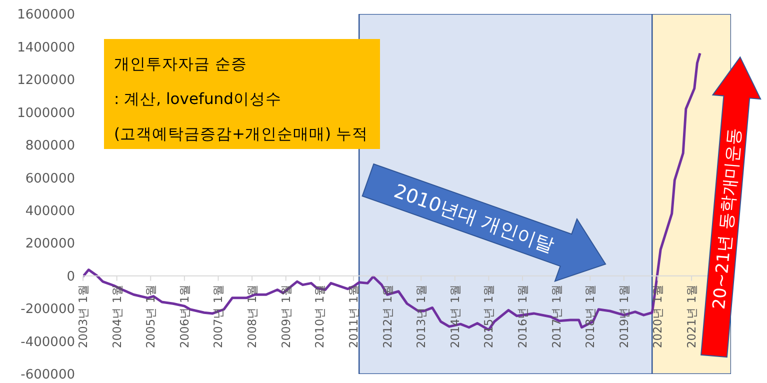 This screenshot has width=767, height=383. I want to click on x-tick-label: 2009년 1월, so click(285, 316).